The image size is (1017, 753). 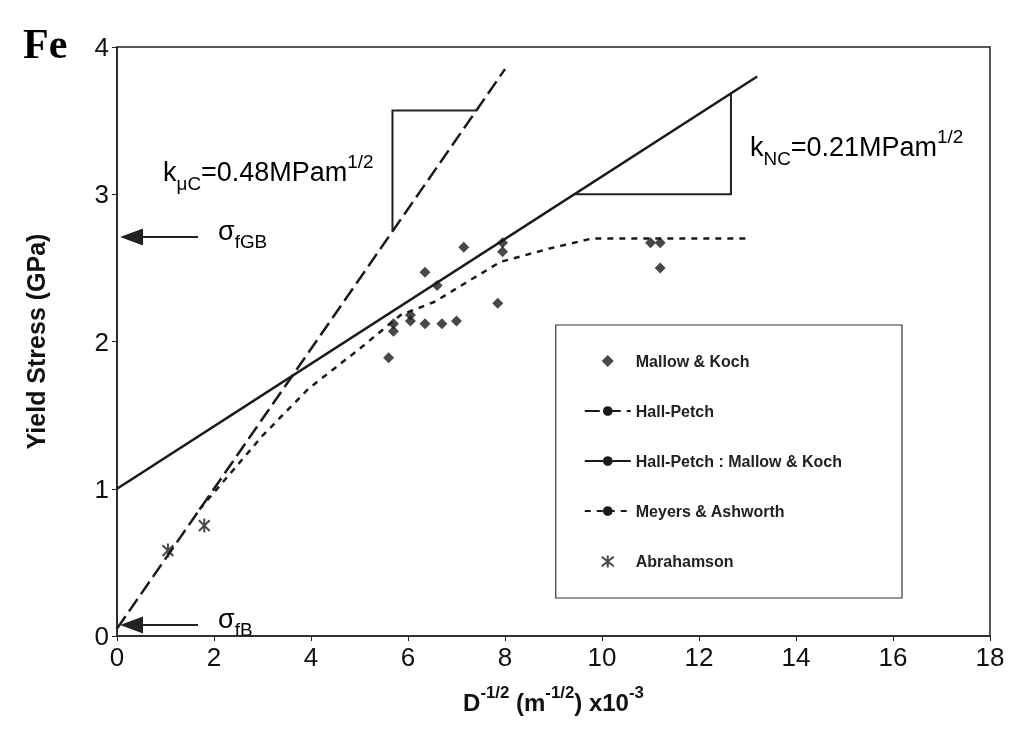 I want to click on legend-label: Mallow & Koch, so click(x=692, y=361).